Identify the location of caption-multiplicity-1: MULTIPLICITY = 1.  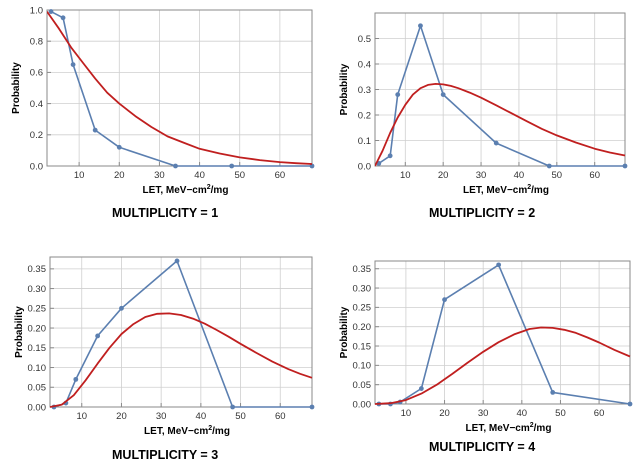
(165, 213).